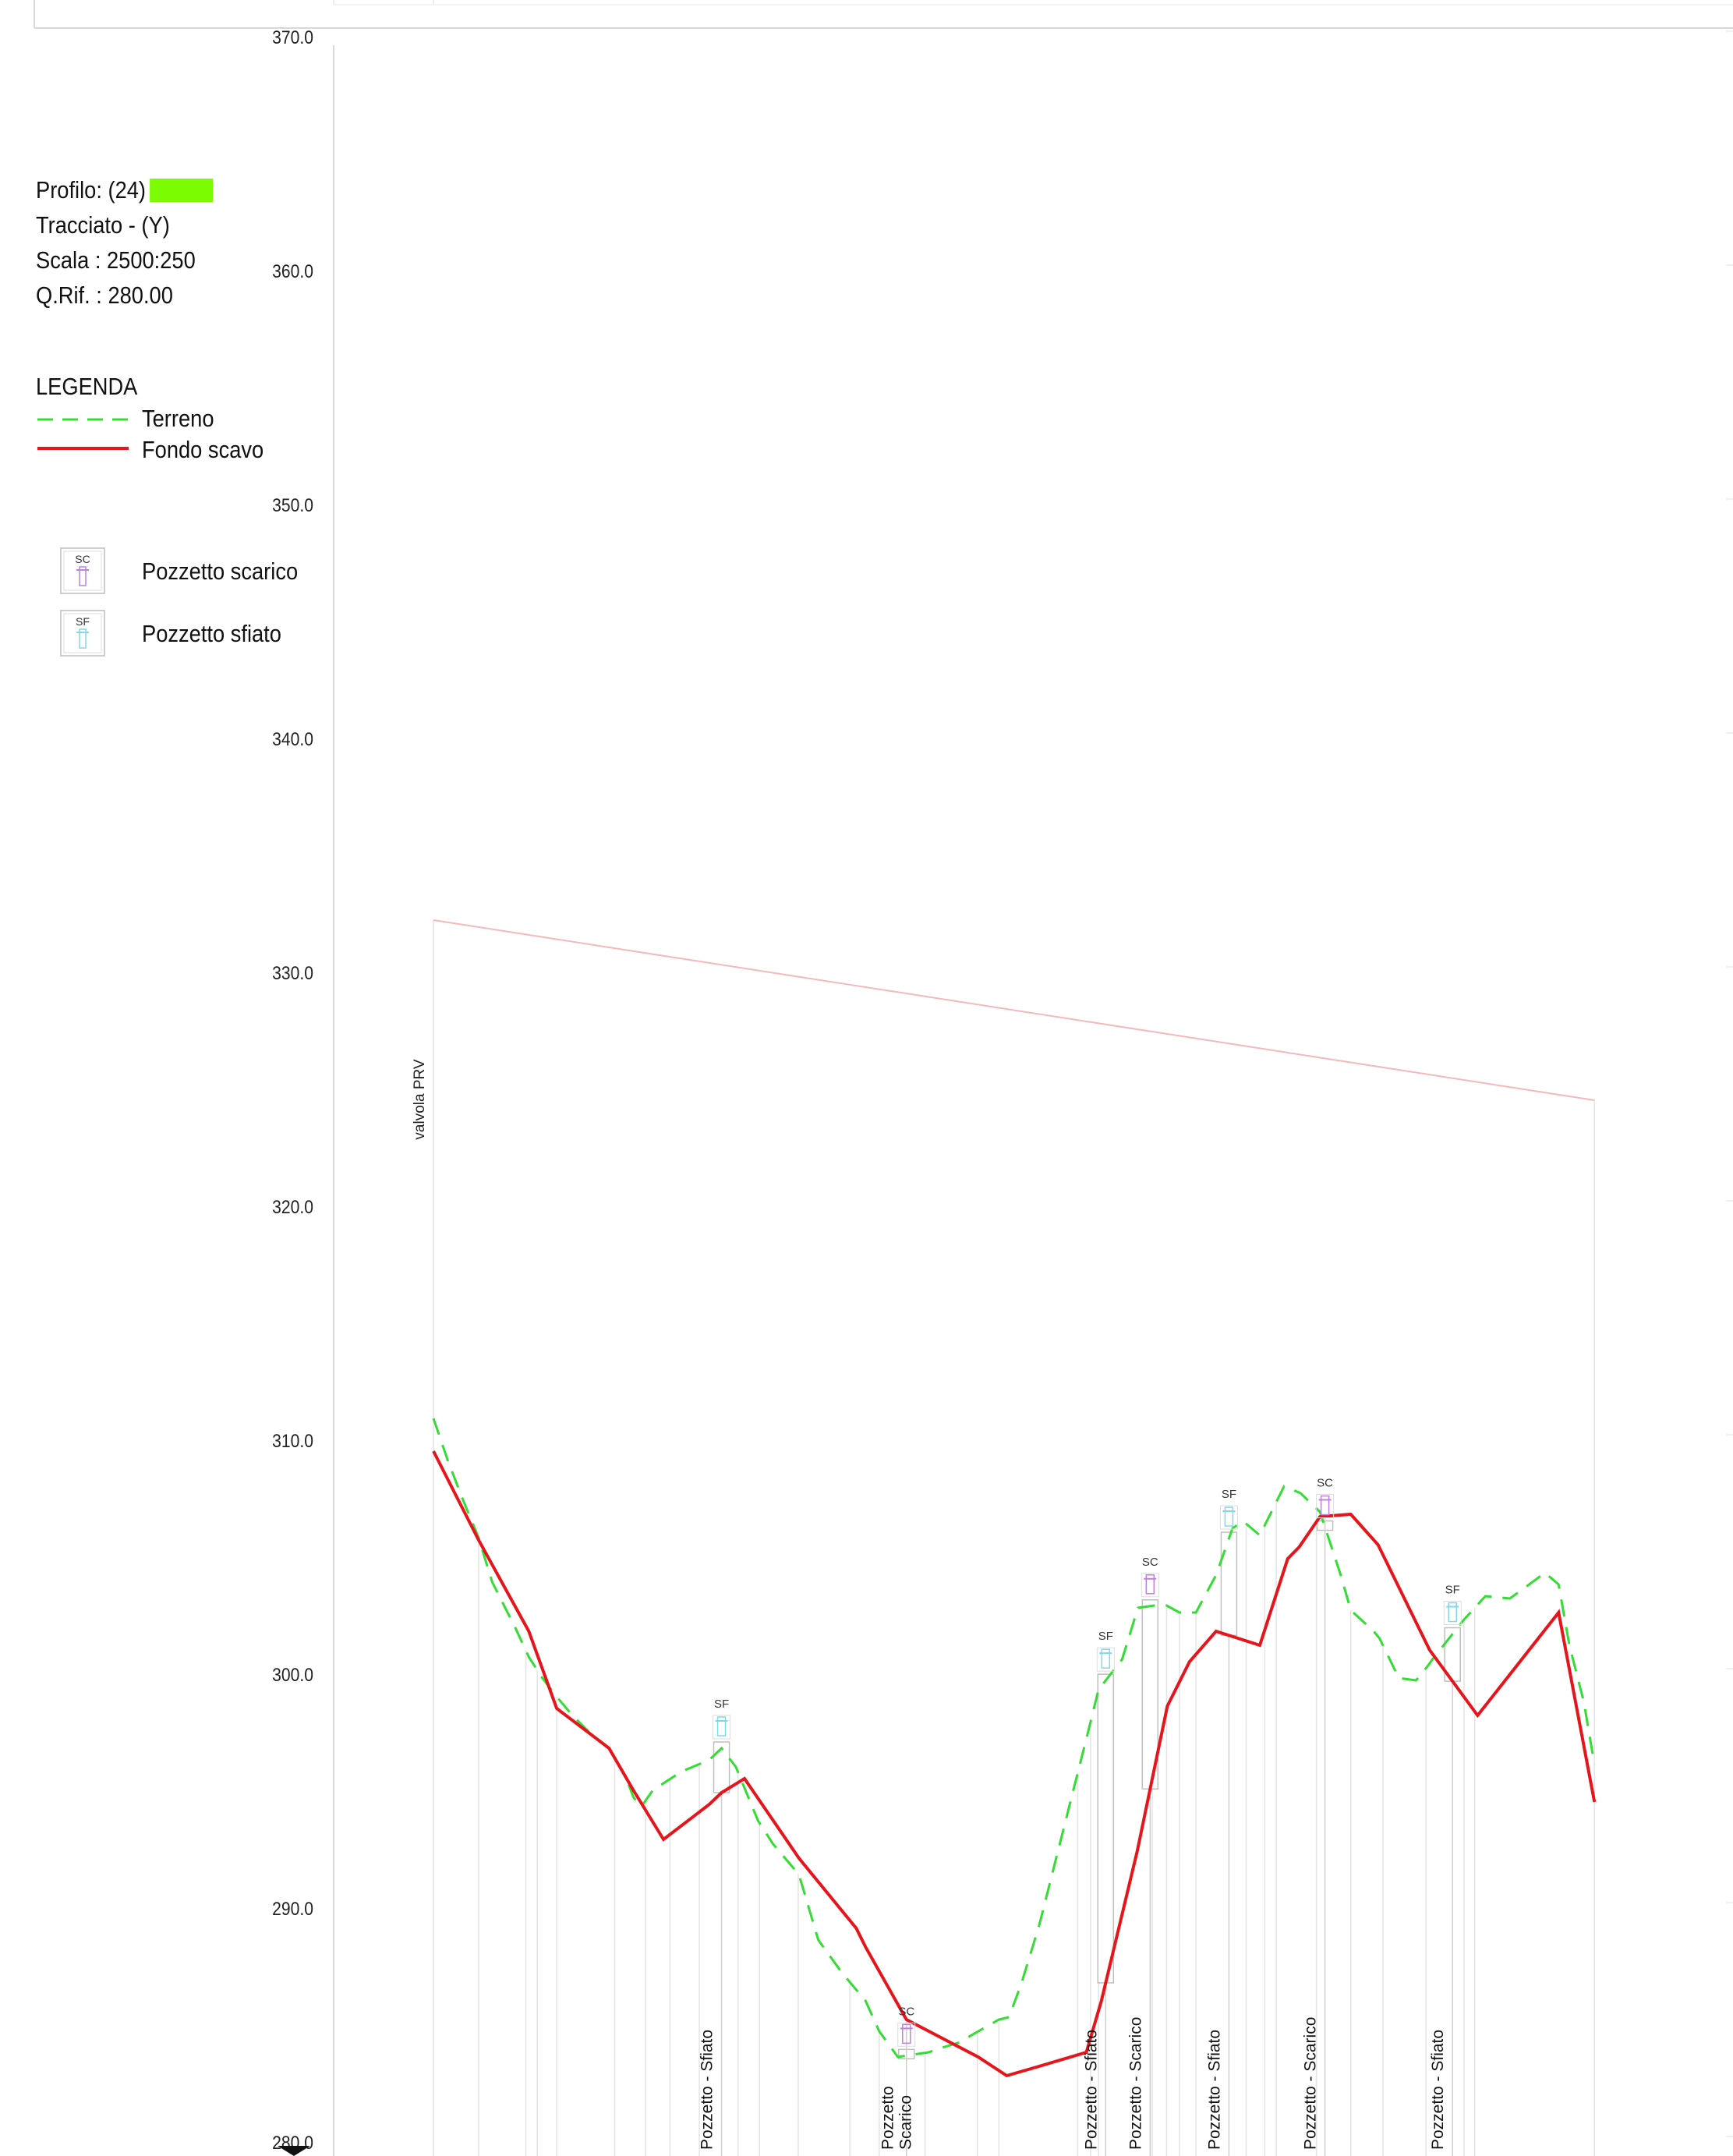 The image size is (1733, 2156). Describe the element at coordinates (104, 295) in the screenshot. I see `reference-level-label: Q.Rif. : 280.00` at that location.